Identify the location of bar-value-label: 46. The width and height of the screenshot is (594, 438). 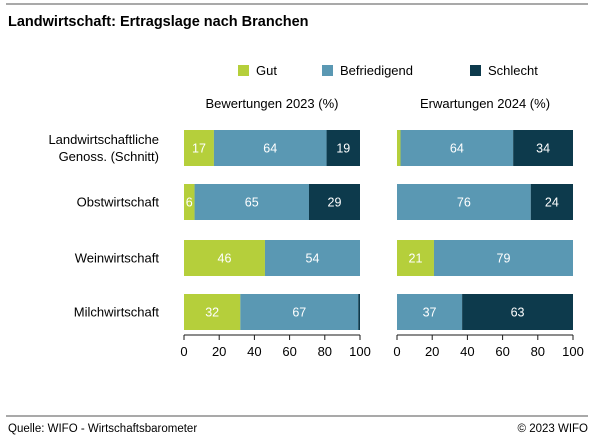
(225, 259).